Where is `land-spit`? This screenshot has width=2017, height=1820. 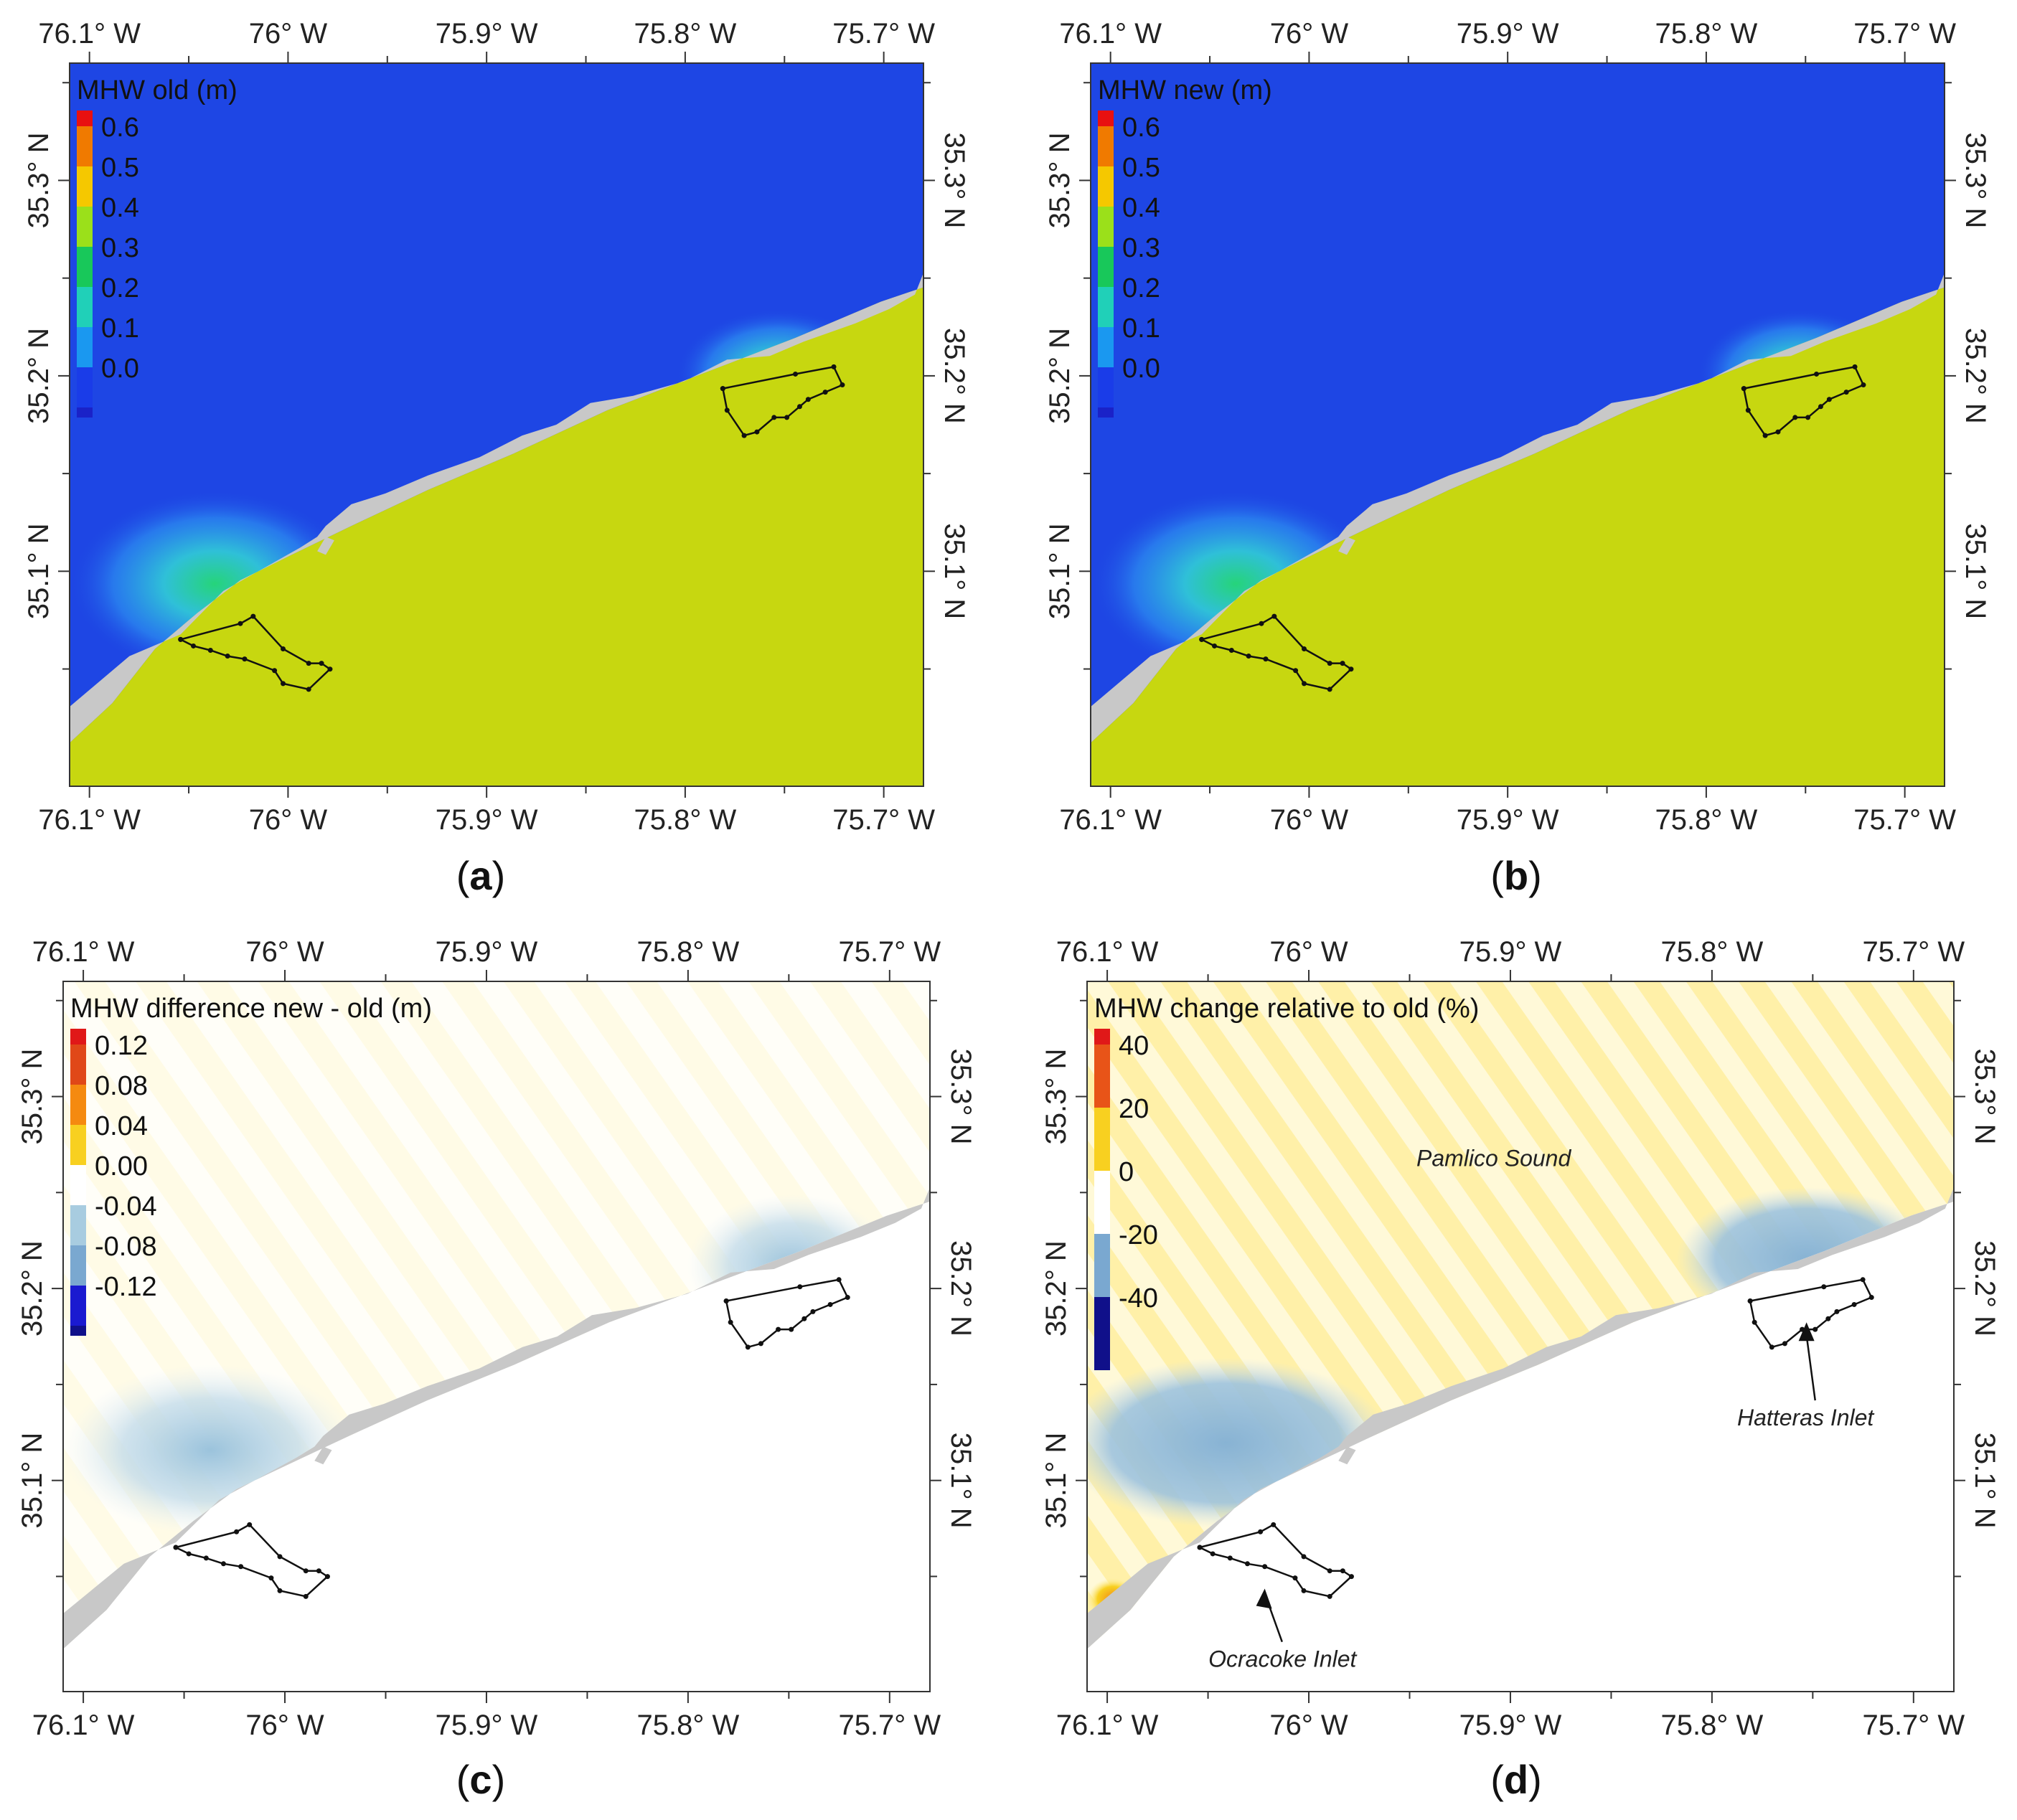 land-spit is located at coordinates (323, 1455).